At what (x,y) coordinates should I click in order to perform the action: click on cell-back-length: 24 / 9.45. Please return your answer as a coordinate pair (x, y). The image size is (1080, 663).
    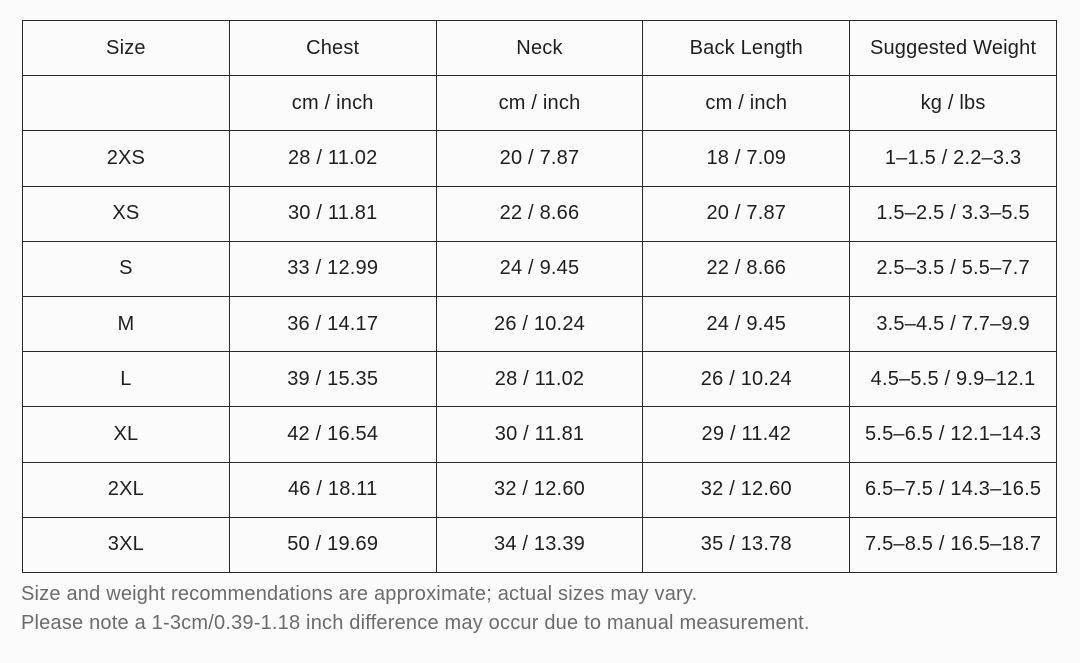
    Looking at the image, I should click on (746, 324).